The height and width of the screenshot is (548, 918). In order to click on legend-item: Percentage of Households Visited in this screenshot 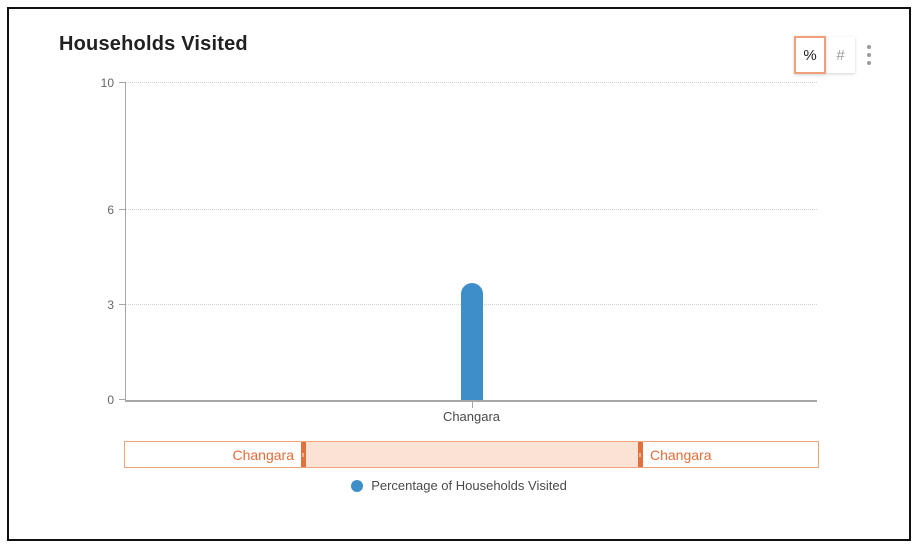, I will do `click(459, 485)`.